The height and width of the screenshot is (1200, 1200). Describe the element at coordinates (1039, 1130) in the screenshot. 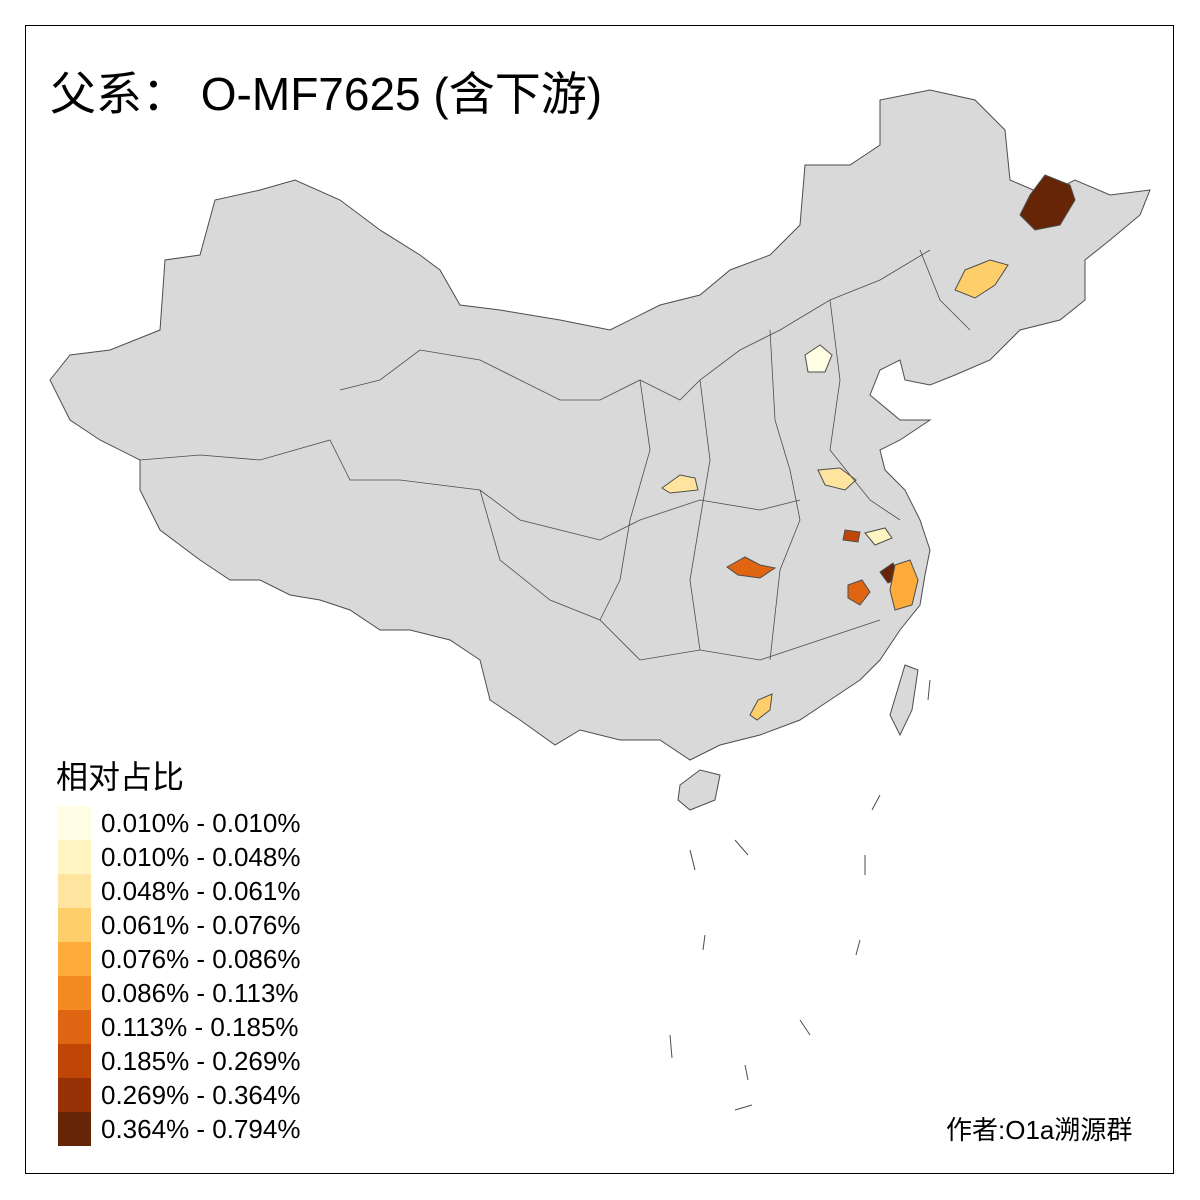

I see `author-credit: 作者:O1a溯源群` at that location.